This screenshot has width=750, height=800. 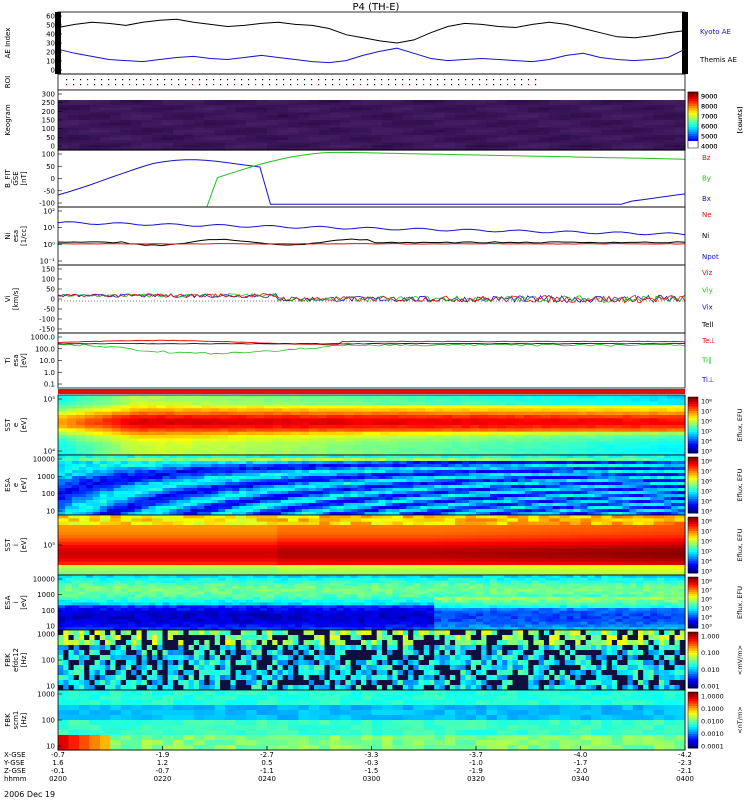 What do you see at coordinates (709, 107) in the screenshot?
I see `keogram-colorbar-tick: 8000` at bounding box center [709, 107].